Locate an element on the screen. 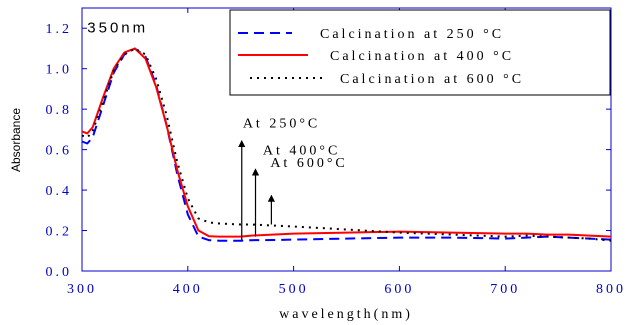  temperature-annotation: At 400°C is located at coordinates (301, 151).